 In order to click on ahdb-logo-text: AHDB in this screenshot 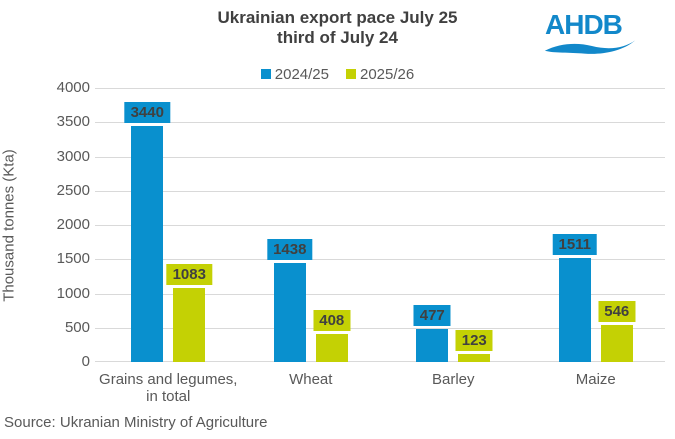, I will do `click(584, 24)`.